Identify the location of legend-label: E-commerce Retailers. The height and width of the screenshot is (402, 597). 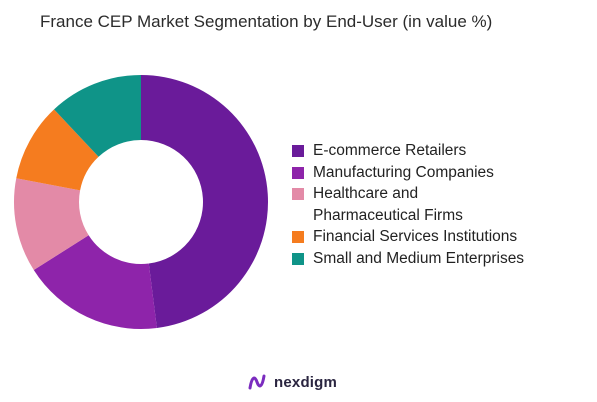
(390, 150).